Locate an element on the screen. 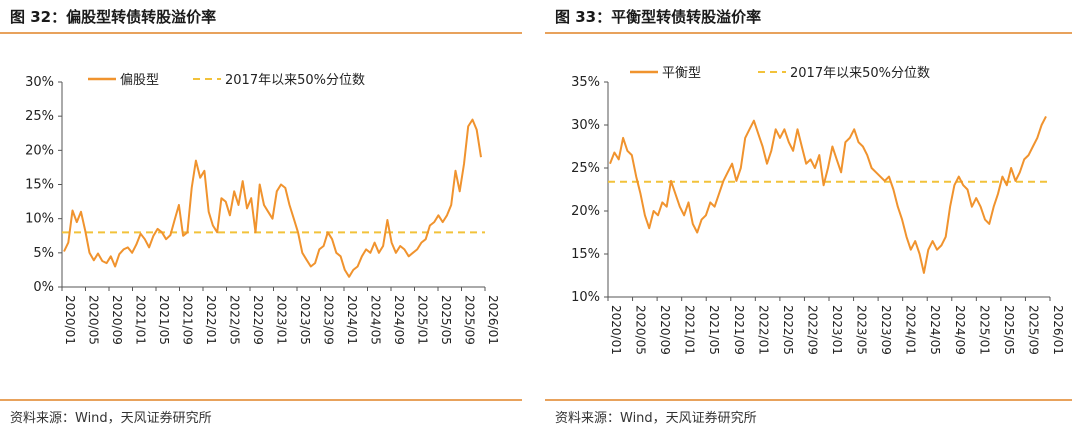  chart-title: 图 32：偏股型转债转股溢价率 is located at coordinates (113, 17).